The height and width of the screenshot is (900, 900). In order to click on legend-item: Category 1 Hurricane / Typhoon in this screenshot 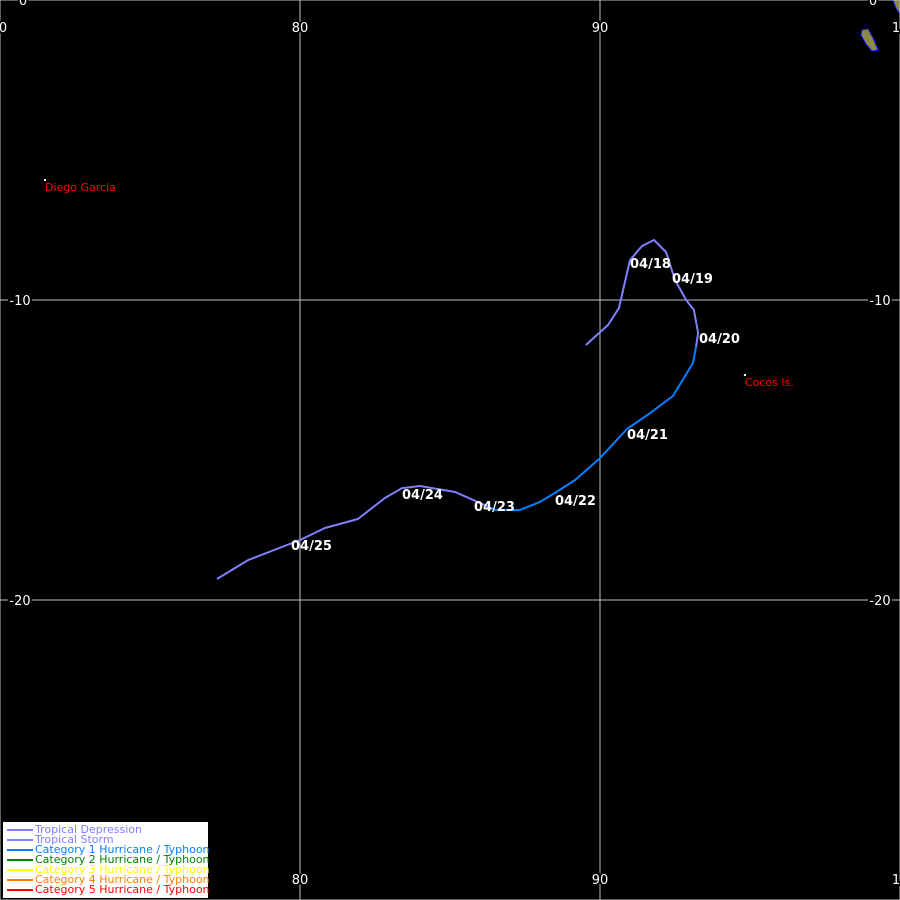, I will do `click(108, 849)`.